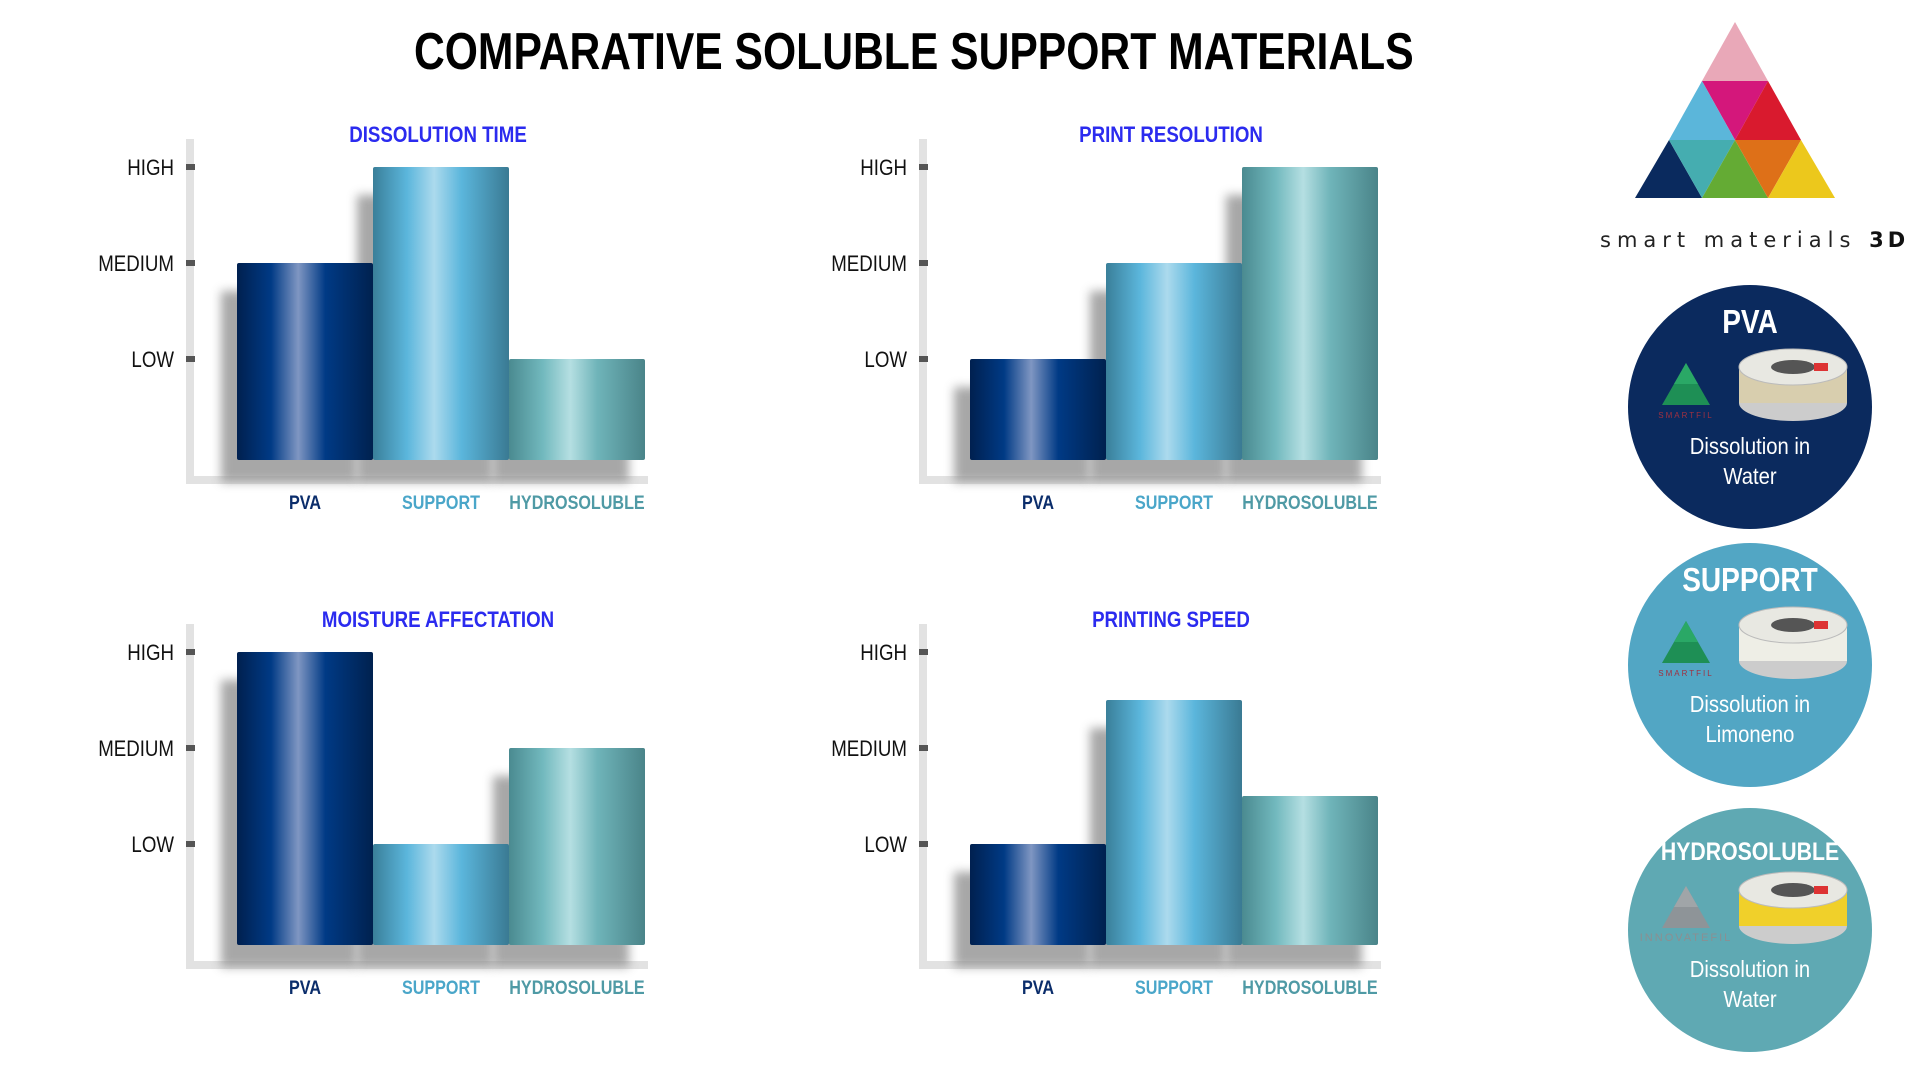  Describe the element at coordinates (1750, 852) in the screenshot. I see `badge-title: HYDROSOLUBLE` at that location.